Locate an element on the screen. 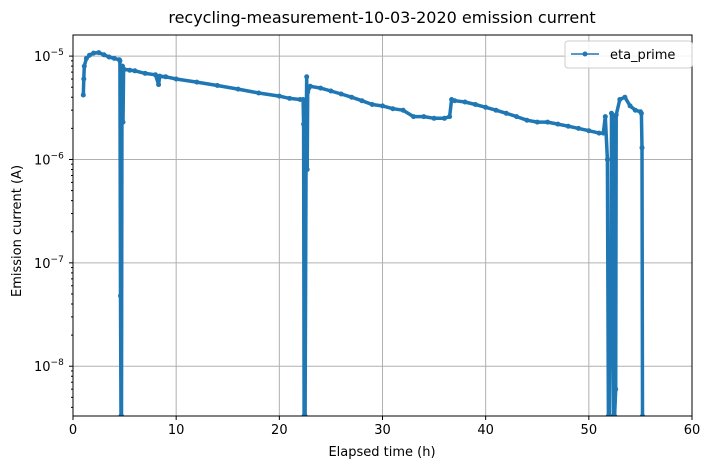 The image size is (711, 470). legend: eta_prime is located at coordinates (628, 54).